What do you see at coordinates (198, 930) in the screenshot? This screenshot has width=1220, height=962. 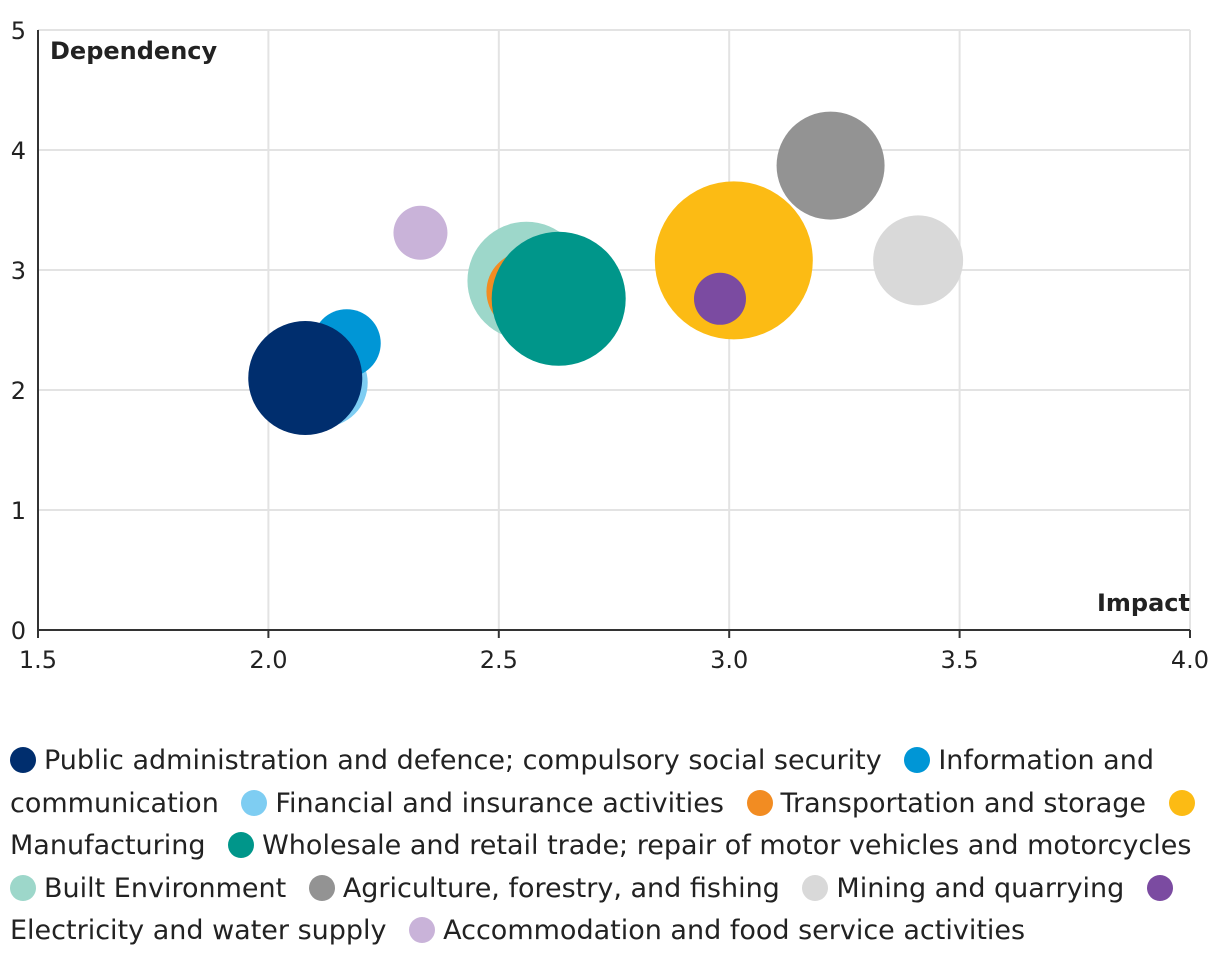 I see `legend-label: Electricity and water supply` at bounding box center [198, 930].